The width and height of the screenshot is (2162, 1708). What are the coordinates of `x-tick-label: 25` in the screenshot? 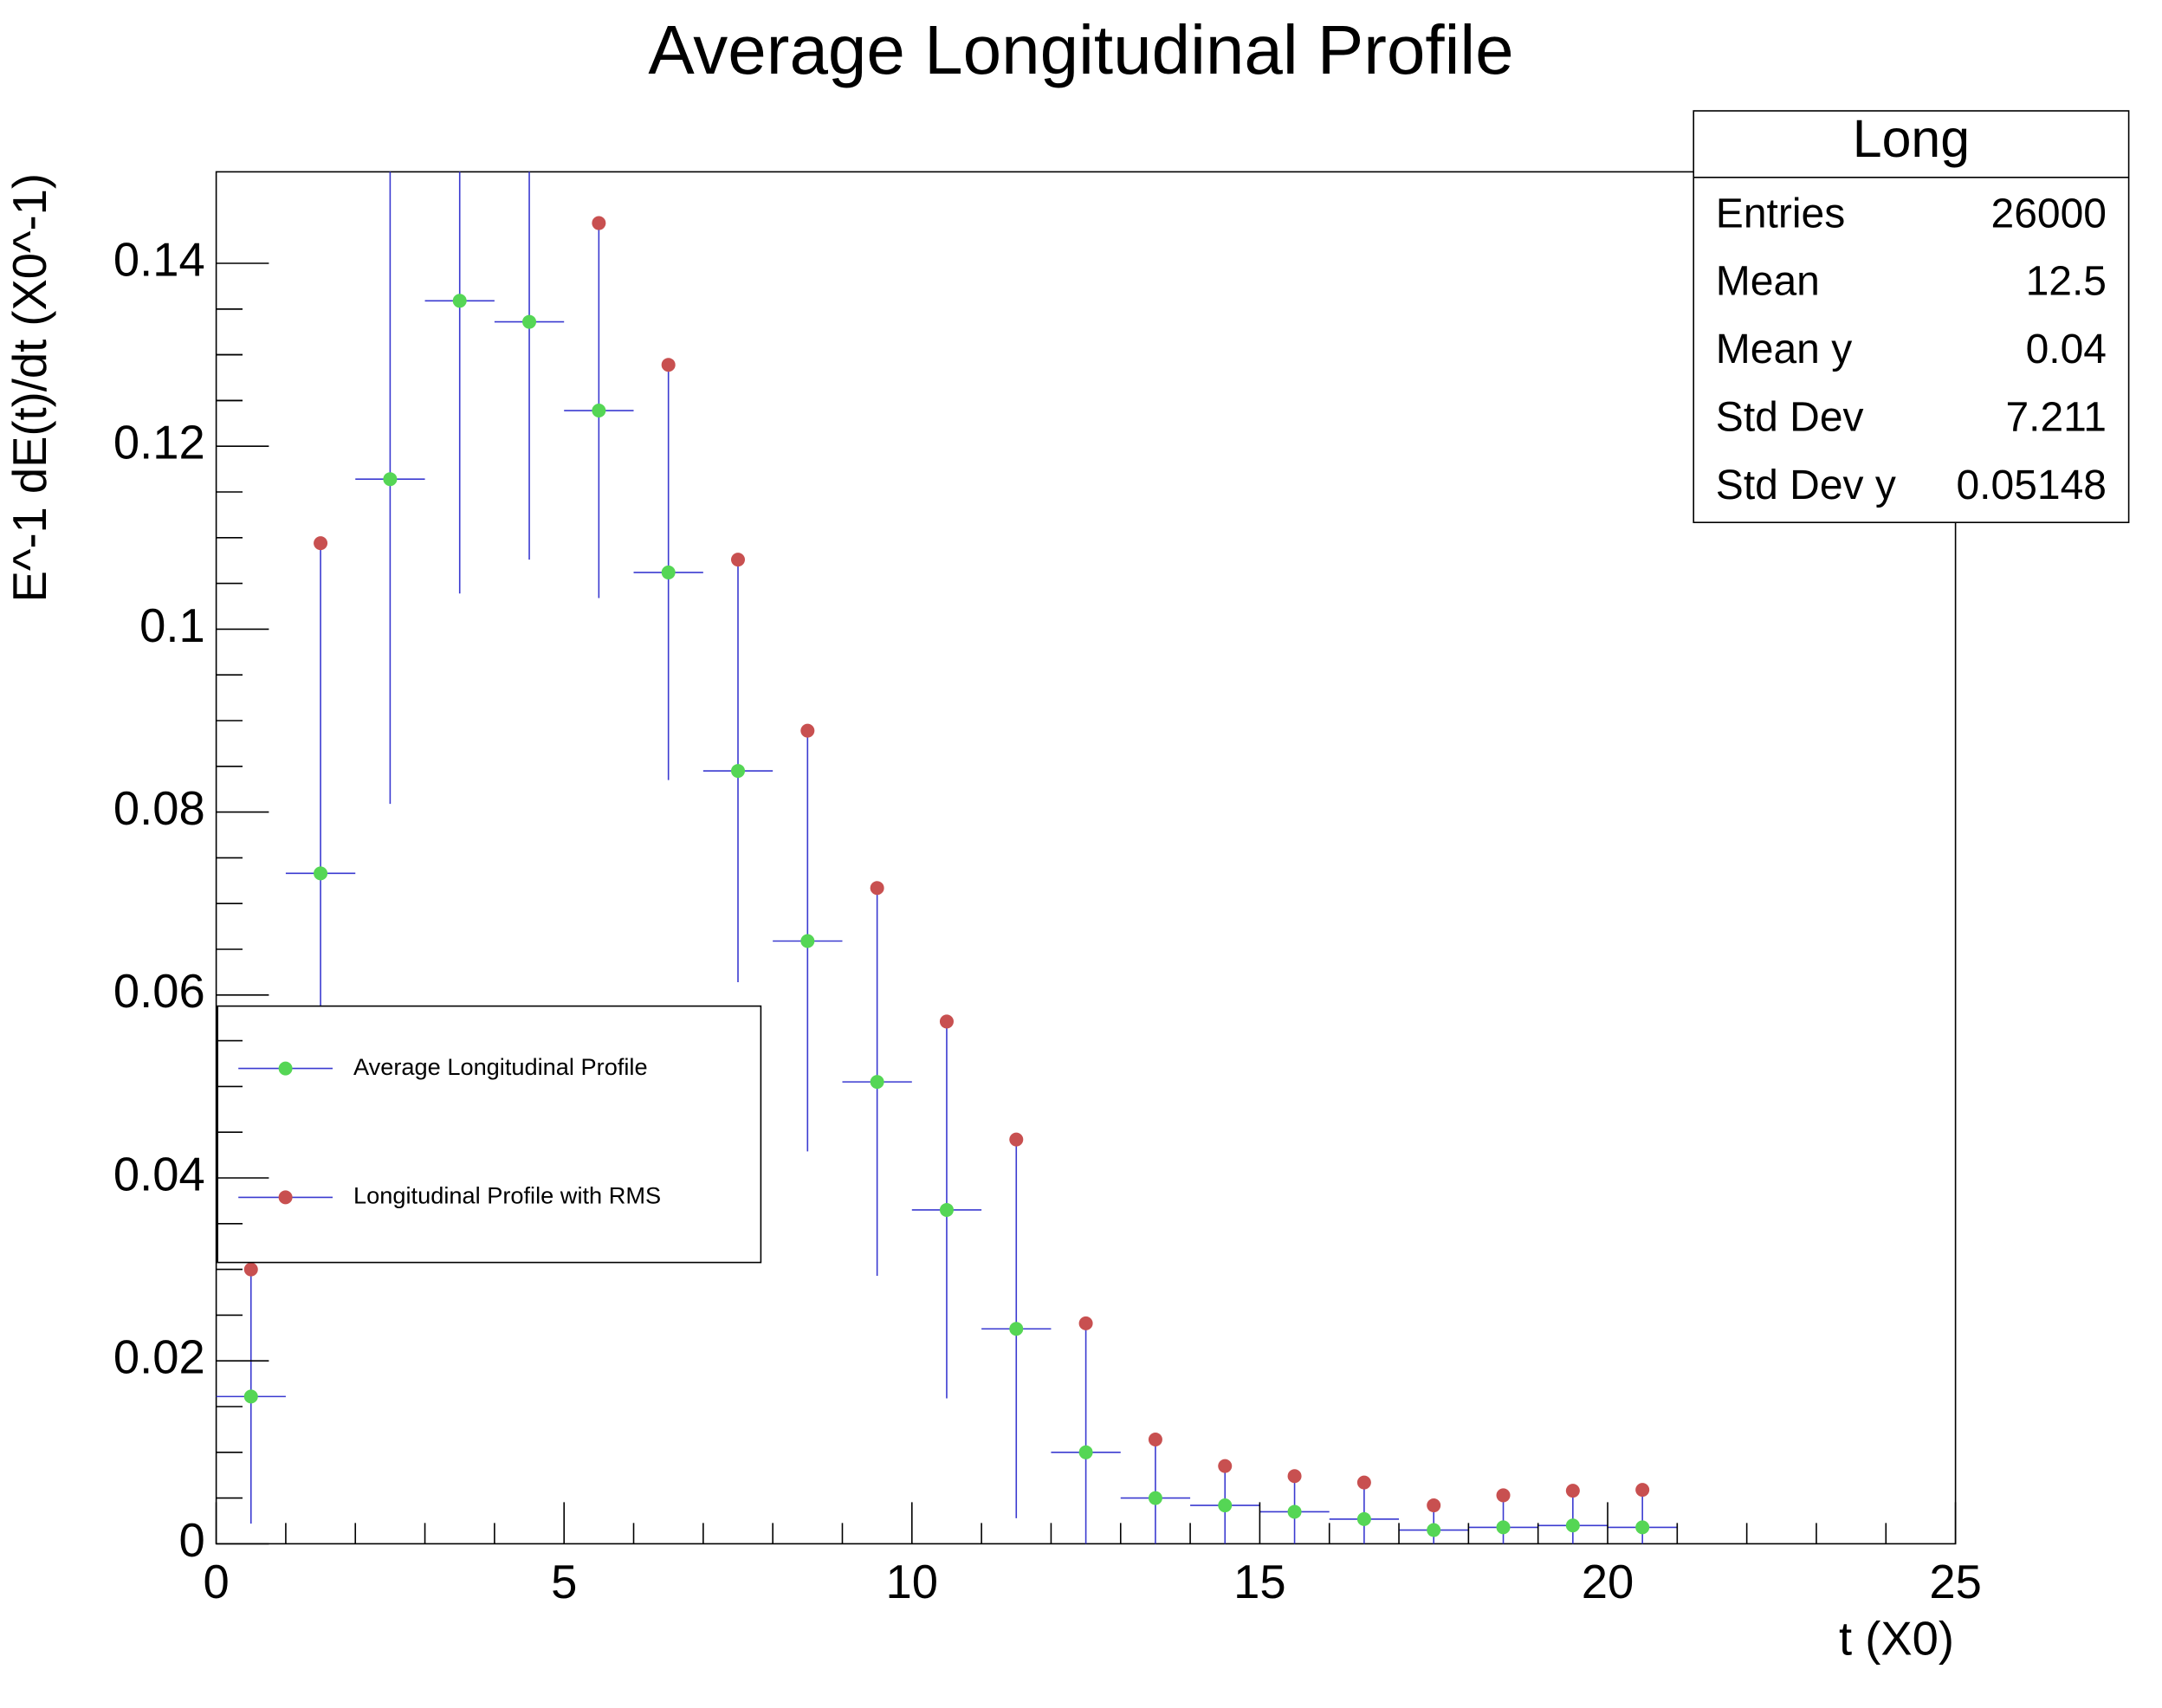 It's located at (1955, 1582).